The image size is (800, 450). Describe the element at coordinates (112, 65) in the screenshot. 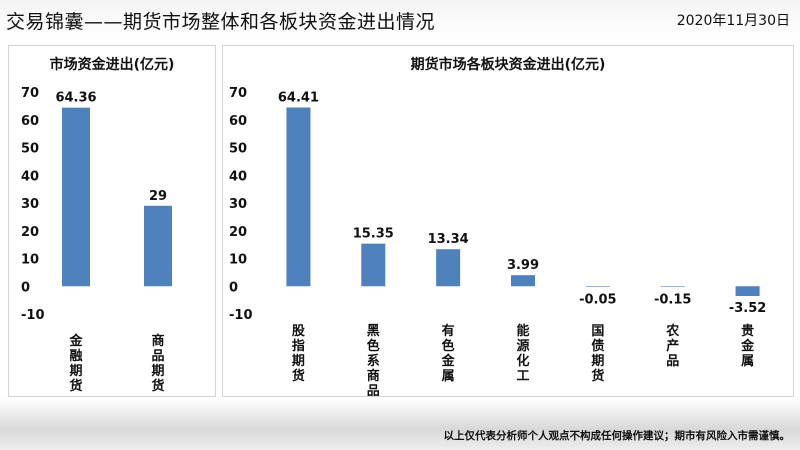

I see `chart-title-market-flow: 市场资金进出(亿元)` at that location.